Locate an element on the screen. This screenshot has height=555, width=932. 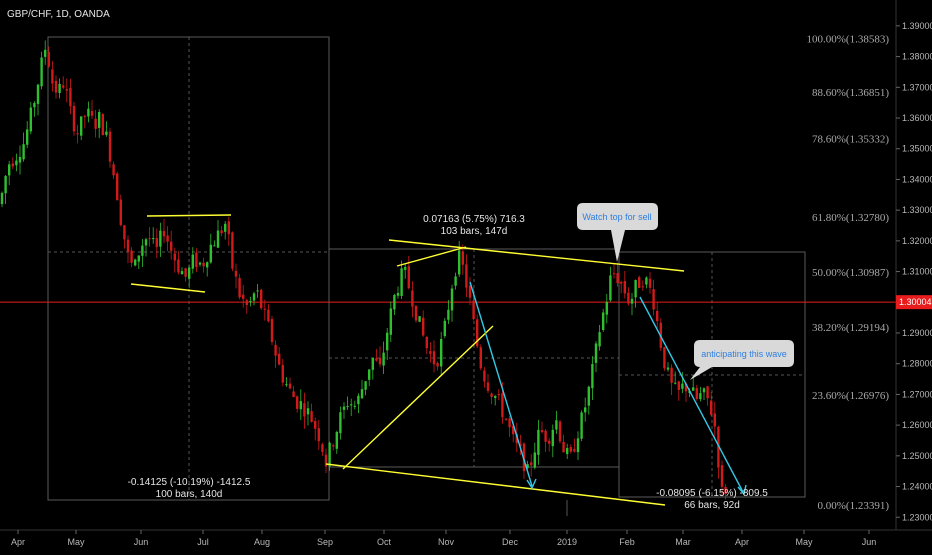
current-price-tag-bg is located at coordinates (914, 302).